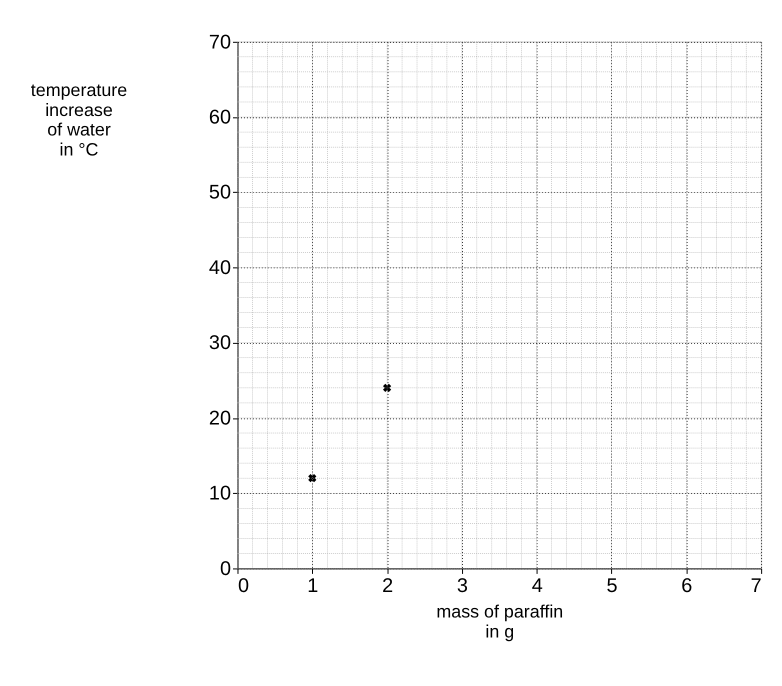 This screenshot has width=782, height=686. Describe the element at coordinates (462, 585) in the screenshot. I see `x-tick-label: 3` at that location.